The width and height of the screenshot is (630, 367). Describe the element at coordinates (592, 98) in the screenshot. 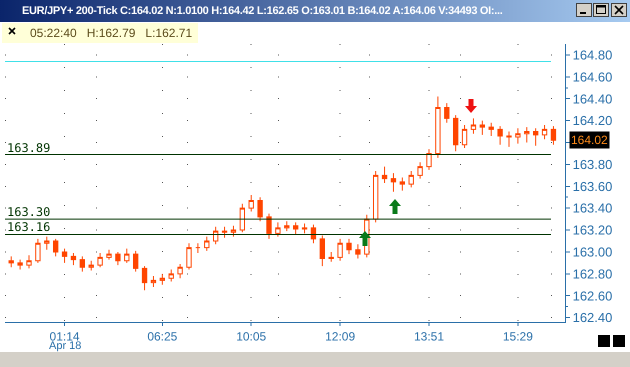

I see `y-tick-label: 164.40` at that location.